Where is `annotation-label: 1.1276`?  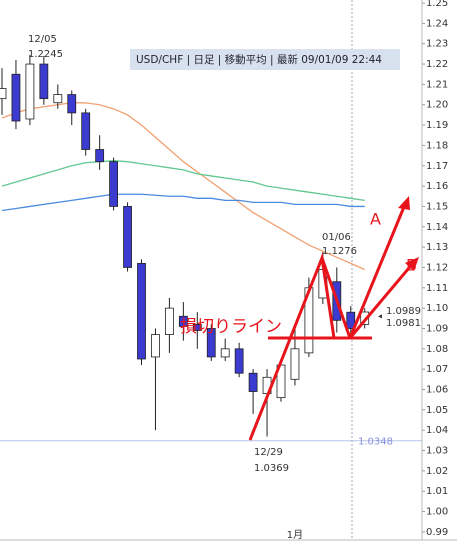
annotation-label: 1.1276 is located at coordinates (339, 251).